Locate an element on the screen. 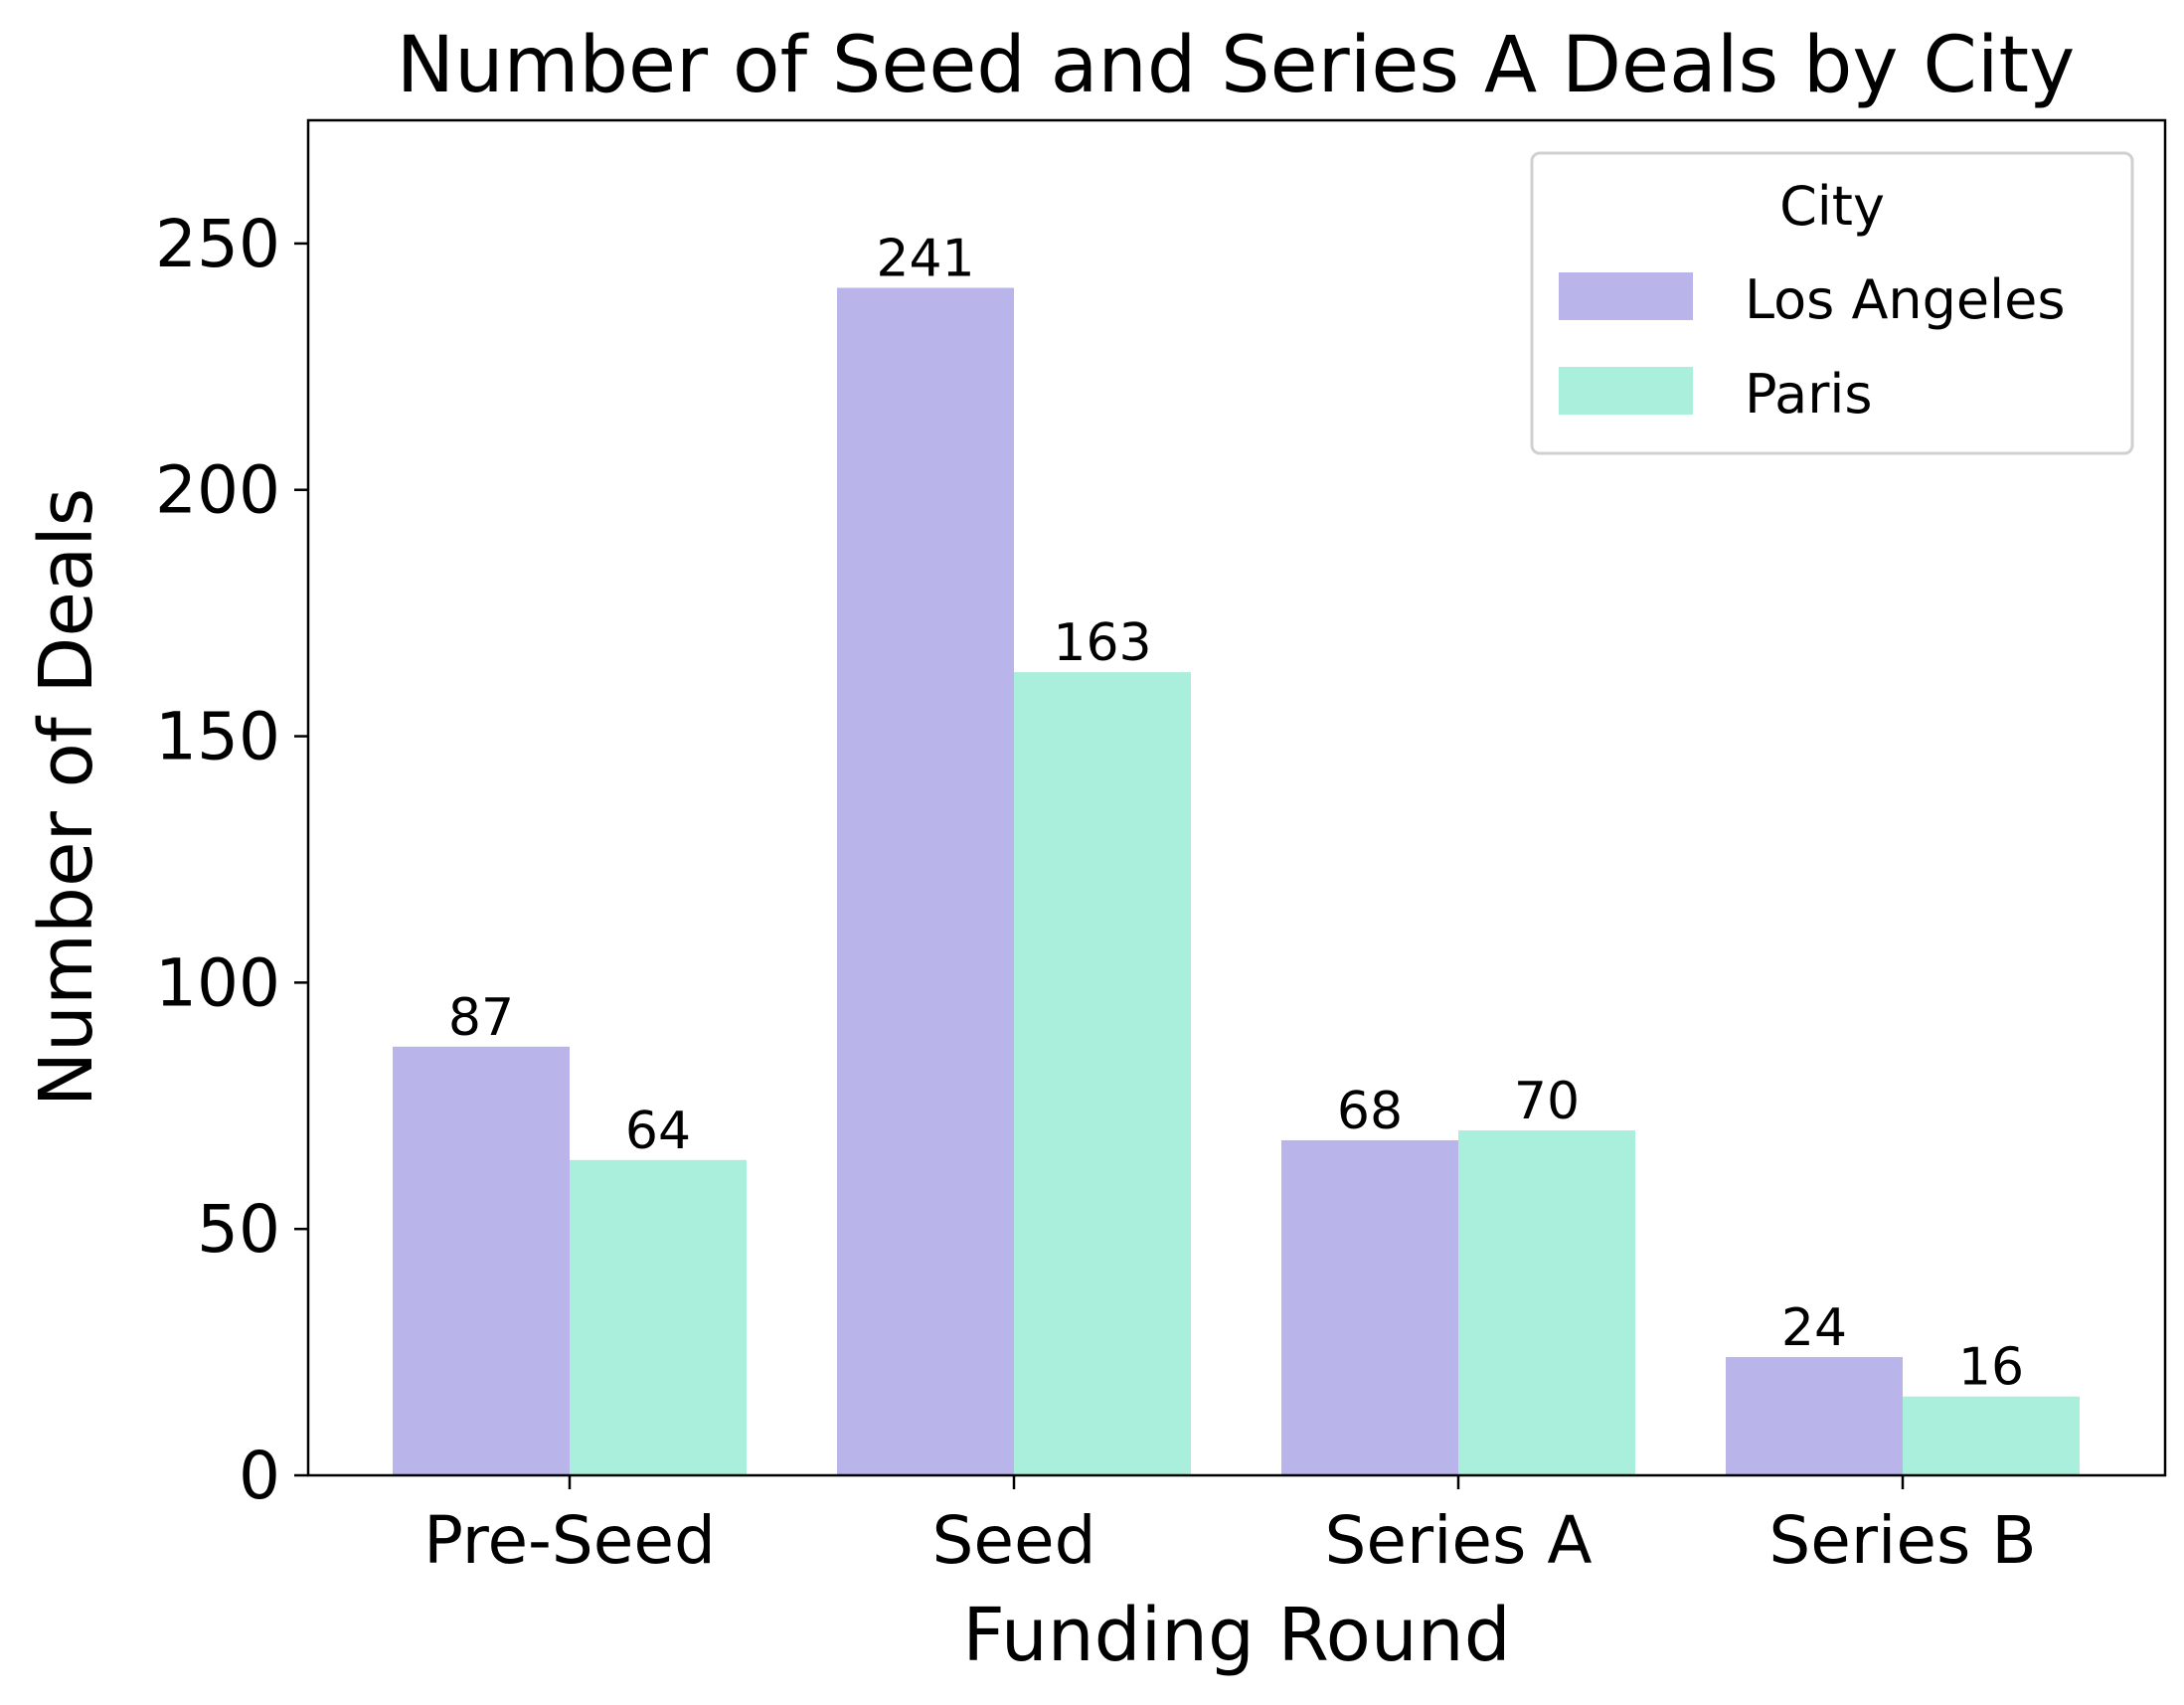 The width and height of the screenshot is (2184, 1705). data-label-paris-series-b: 16 is located at coordinates (1991, 1368).